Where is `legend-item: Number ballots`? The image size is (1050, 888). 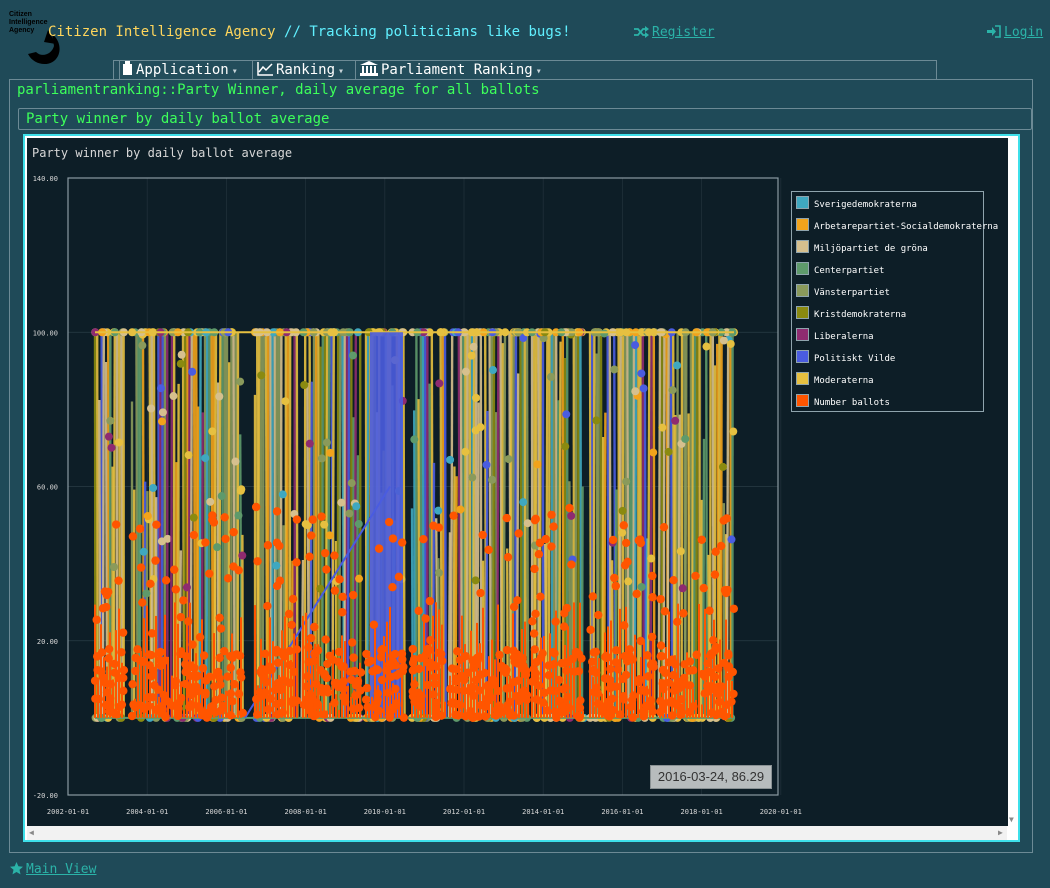 legend-item: Number ballots is located at coordinates (843, 401).